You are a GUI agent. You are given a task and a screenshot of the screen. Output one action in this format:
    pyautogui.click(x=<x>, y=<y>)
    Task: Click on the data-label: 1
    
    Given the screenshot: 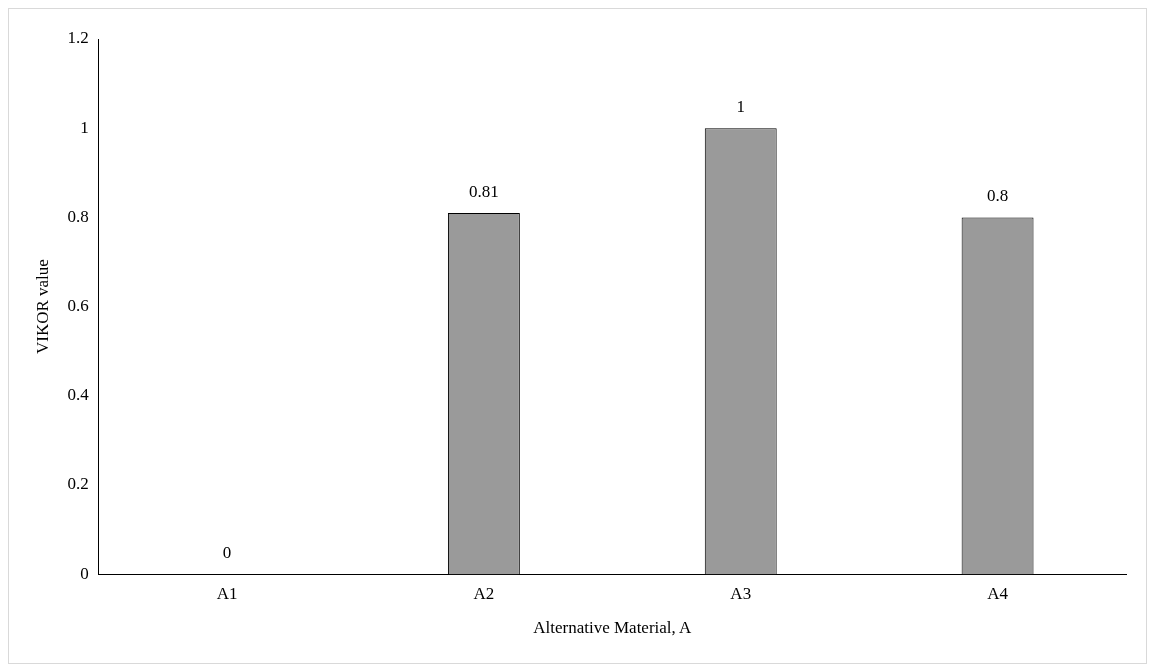 What is the action you would take?
    pyautogui.click(x=740, y=107)
    